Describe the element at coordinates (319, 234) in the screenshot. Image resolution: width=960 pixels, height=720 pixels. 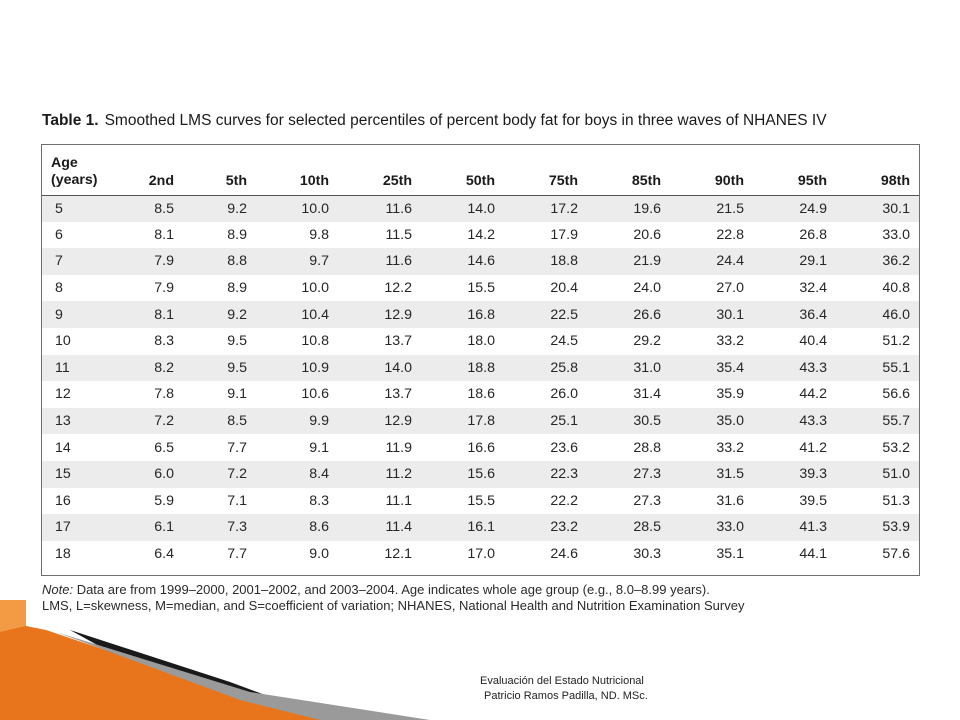
I see `percentile-value-cell: 9.8` at that location.